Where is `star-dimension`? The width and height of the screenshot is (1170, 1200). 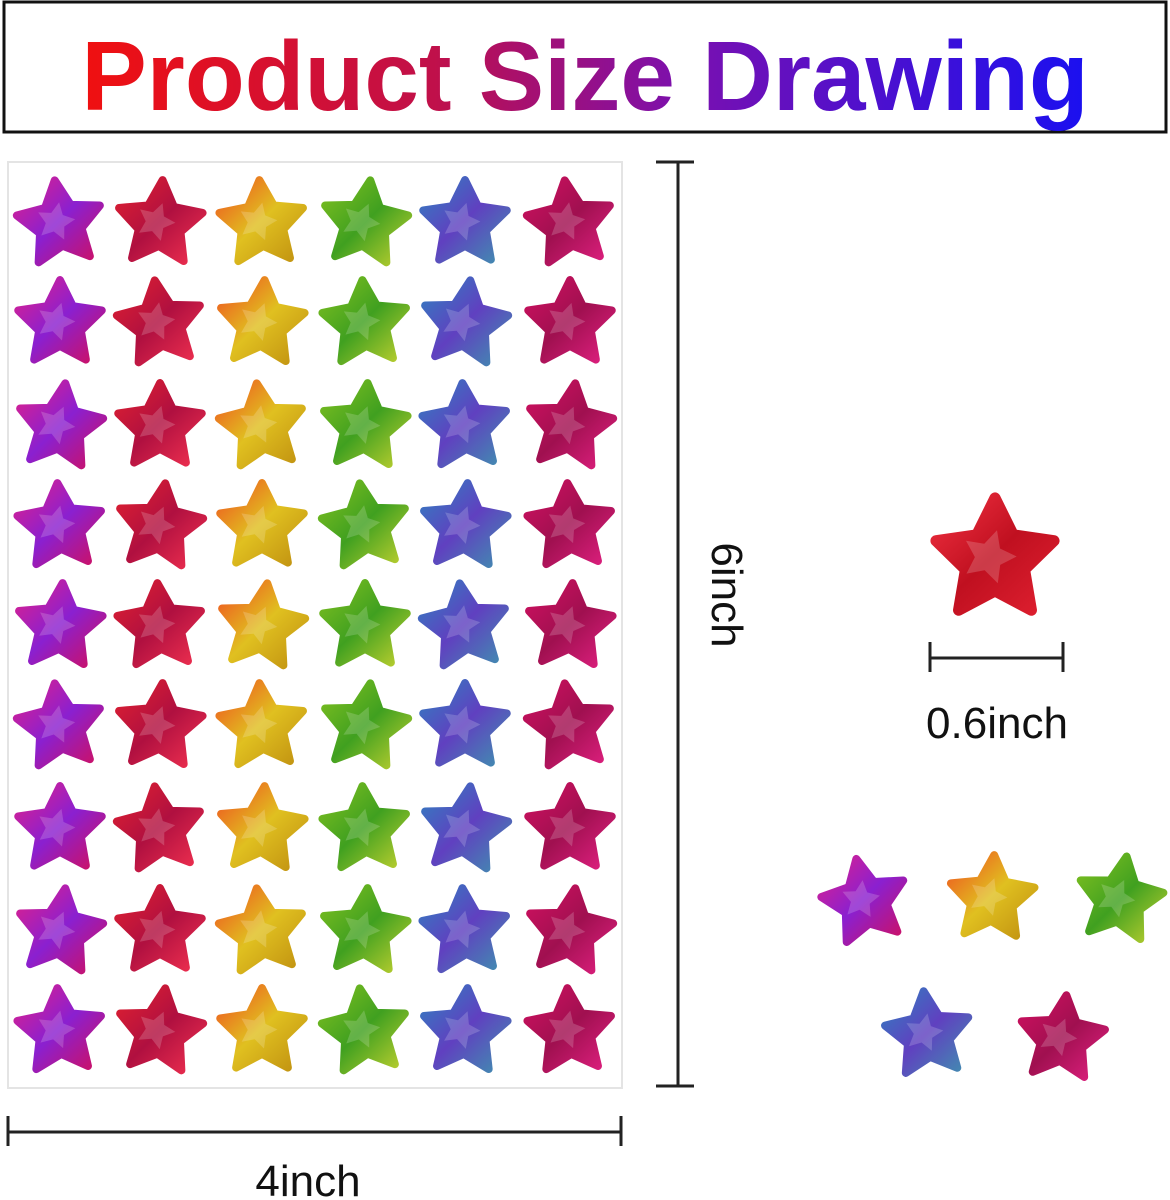 star-dimension is located at coordinates (996, 657).